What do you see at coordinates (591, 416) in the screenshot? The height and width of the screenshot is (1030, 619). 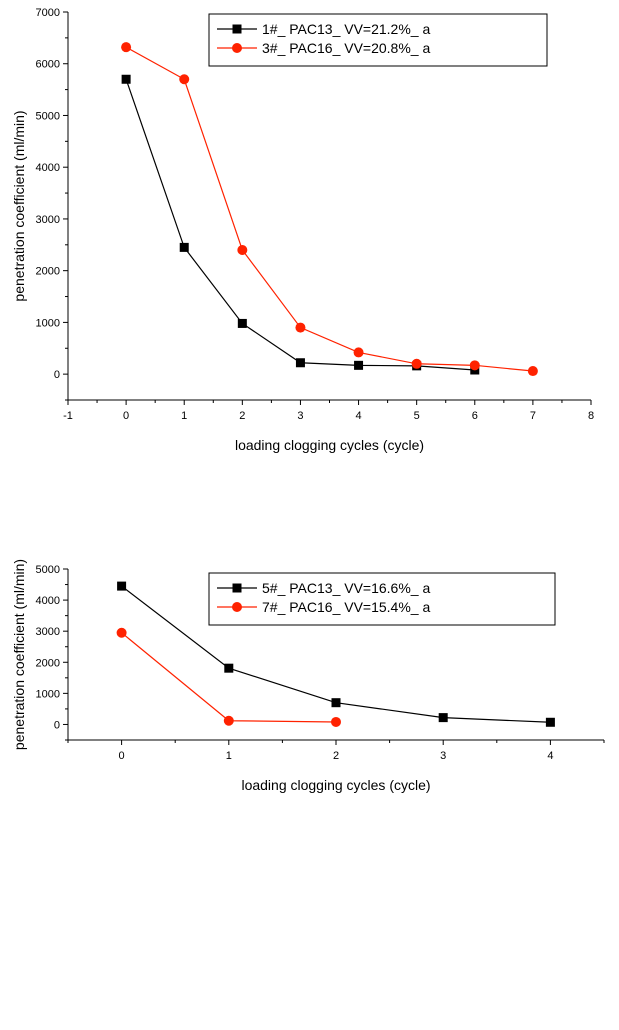 I see `x-tick-label: 8` at bounding box center [591, 416].